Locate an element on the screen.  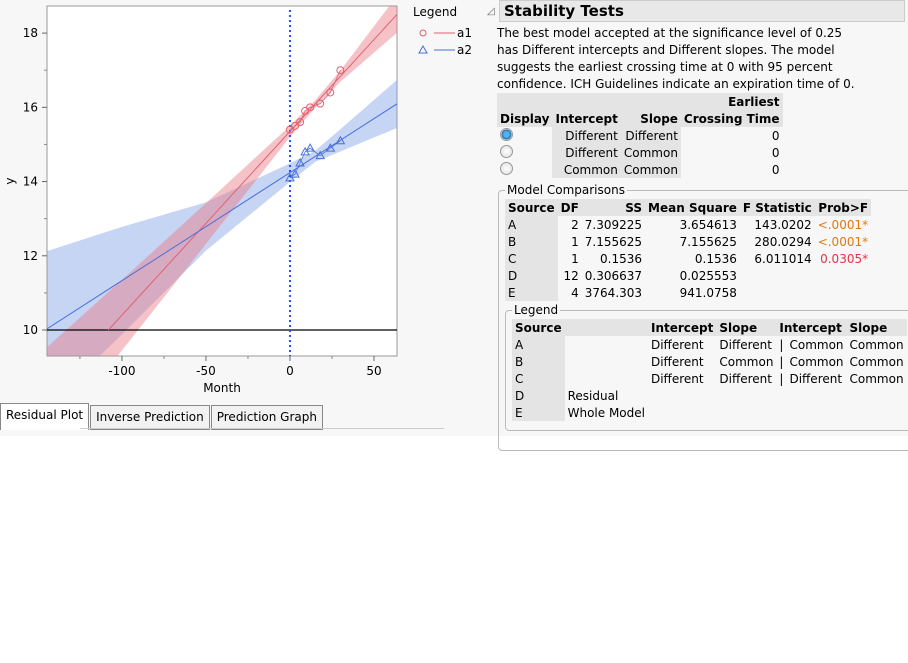
mc-header: Prob>F is located at coordinates (843, 207).